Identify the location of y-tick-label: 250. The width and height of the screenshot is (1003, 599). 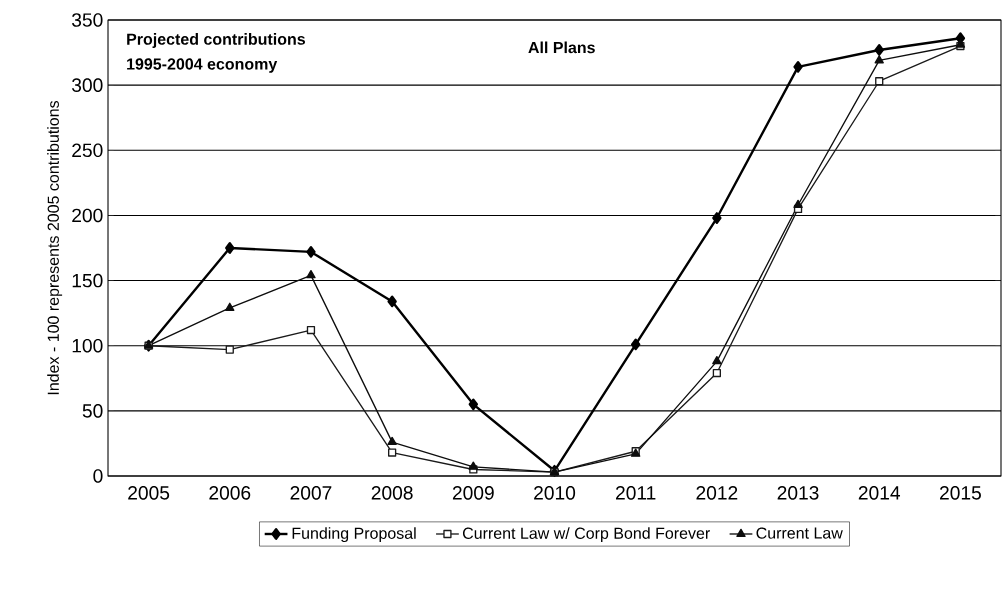
(87, 150).